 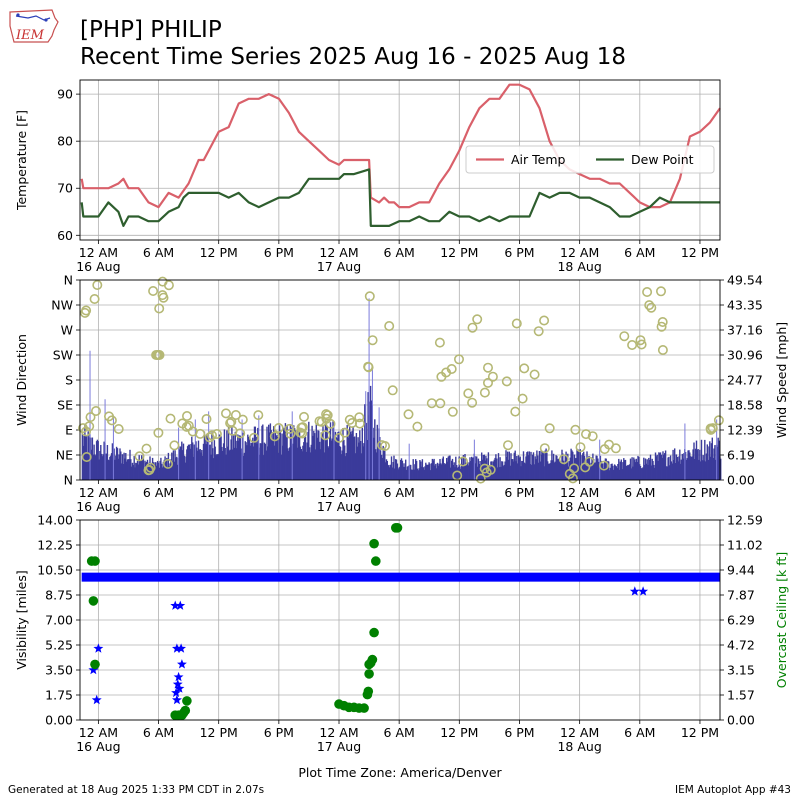 I want to click on y-tick-label: 12.25, so click(x=55, y=545).